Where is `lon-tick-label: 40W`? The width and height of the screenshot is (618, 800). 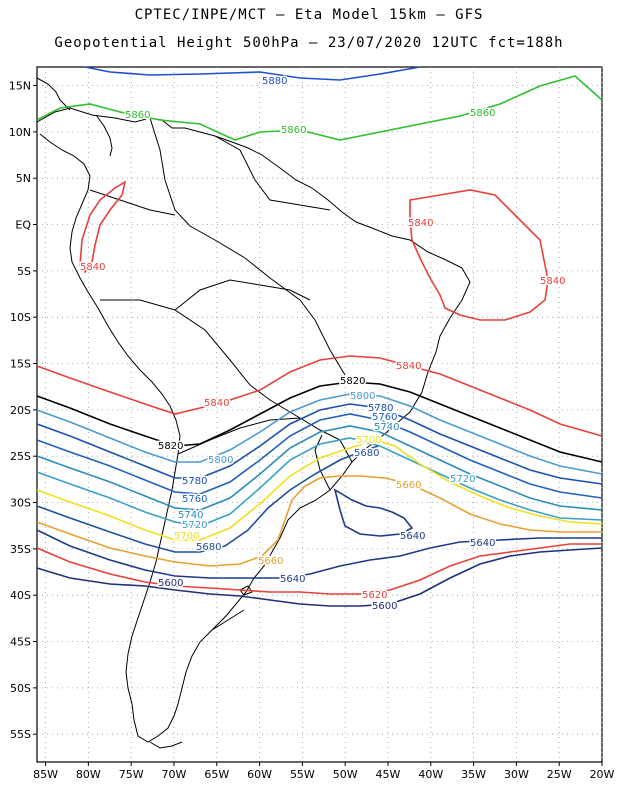
lon-tick-label: 40W is located at coordinates (430, 774).